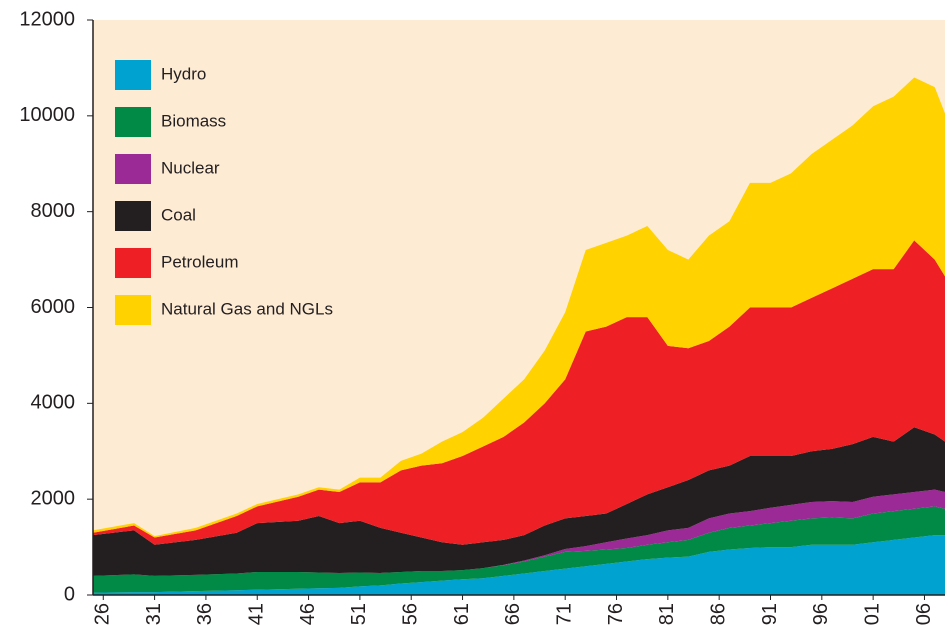 The height and width of the screenshot is (625, 948). What do you see at coordinates (924, 614) in the screenshot?
I see `x-tick-label: 2006` at bounding box center [924, 614].